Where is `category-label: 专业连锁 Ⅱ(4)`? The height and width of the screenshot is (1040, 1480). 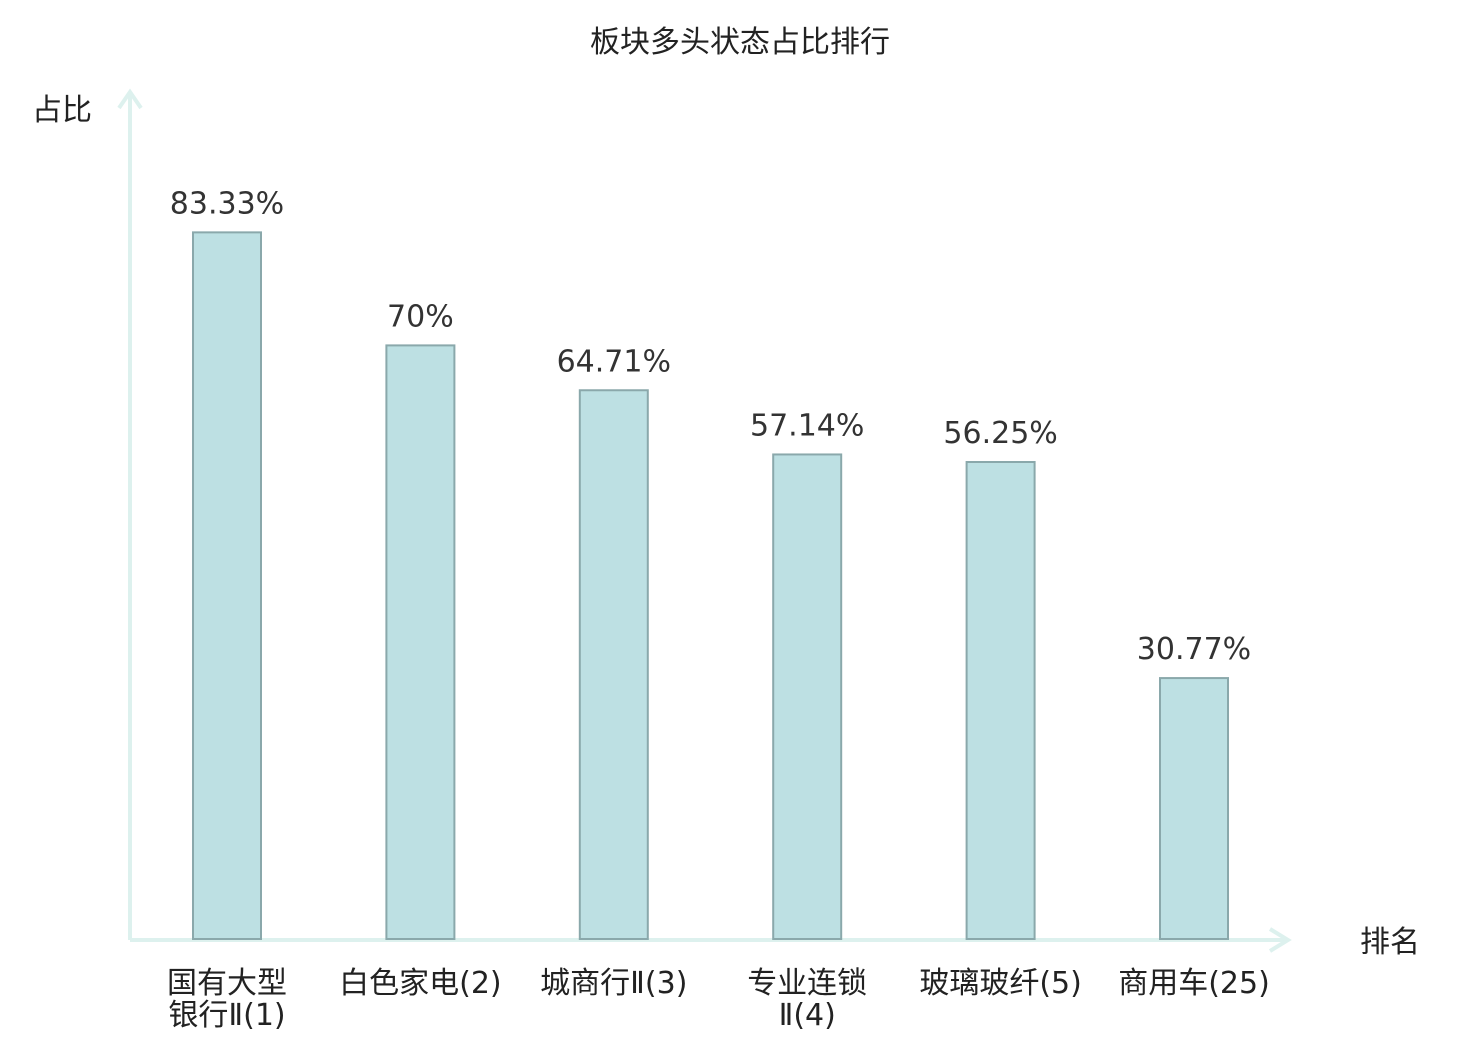 category-label: 专业连锁 Ⅱ(4) is located at coordinates (807, 999).